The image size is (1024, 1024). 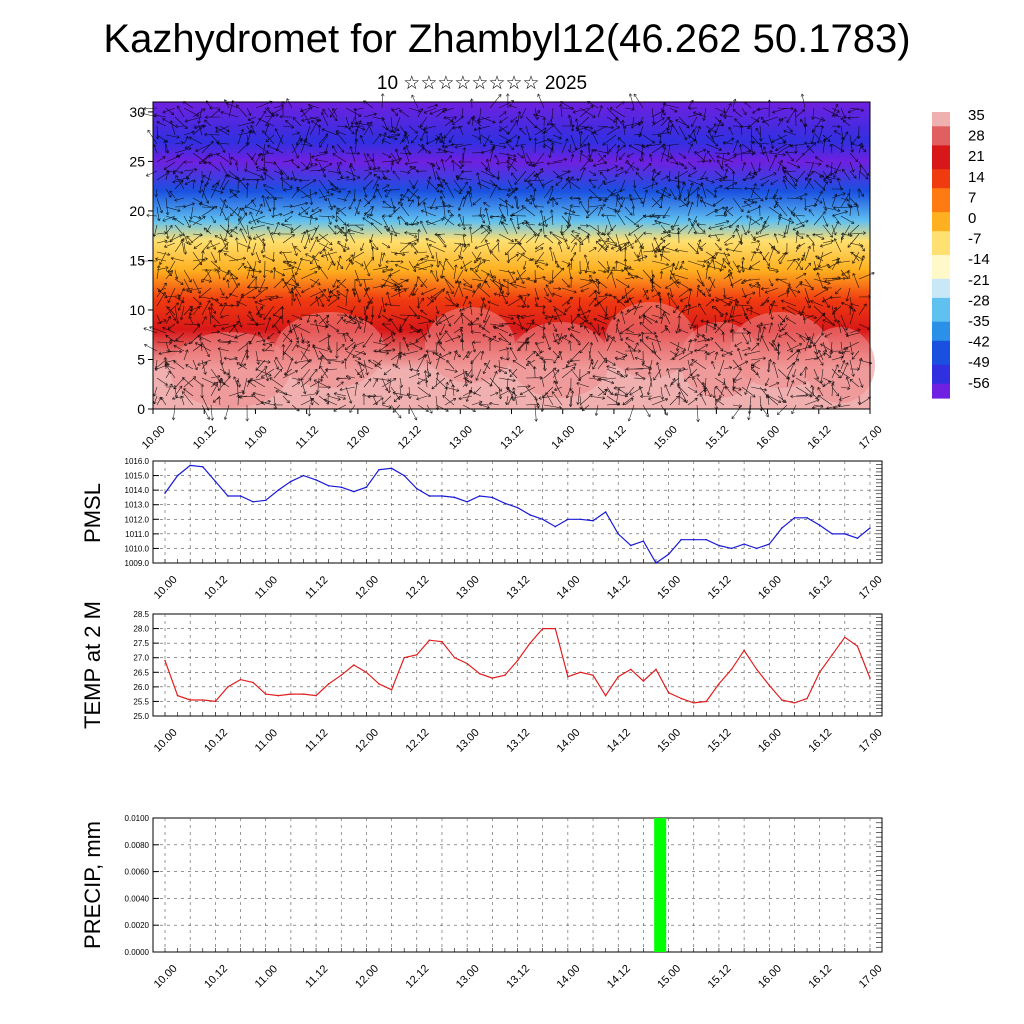 What do you see at coordinates (137, 461) in the screenshot?
I see `y-tick-label: 1016.0` at bounding box center [137, 461].